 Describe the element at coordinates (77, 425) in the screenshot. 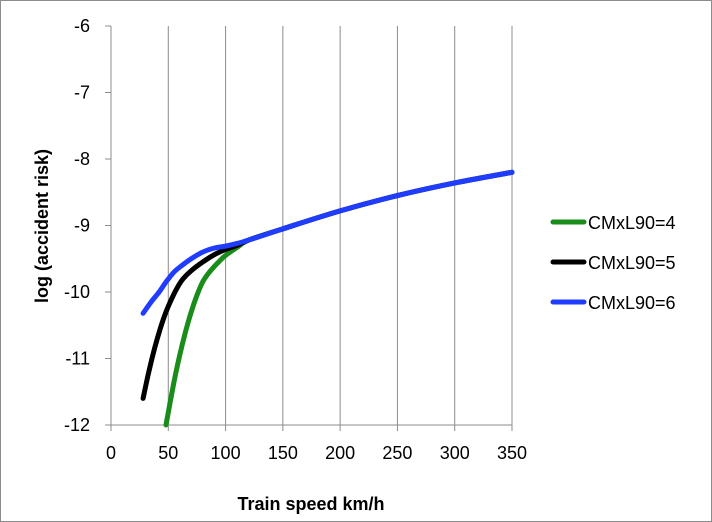

I see `y-tick-label: -12` at that location.